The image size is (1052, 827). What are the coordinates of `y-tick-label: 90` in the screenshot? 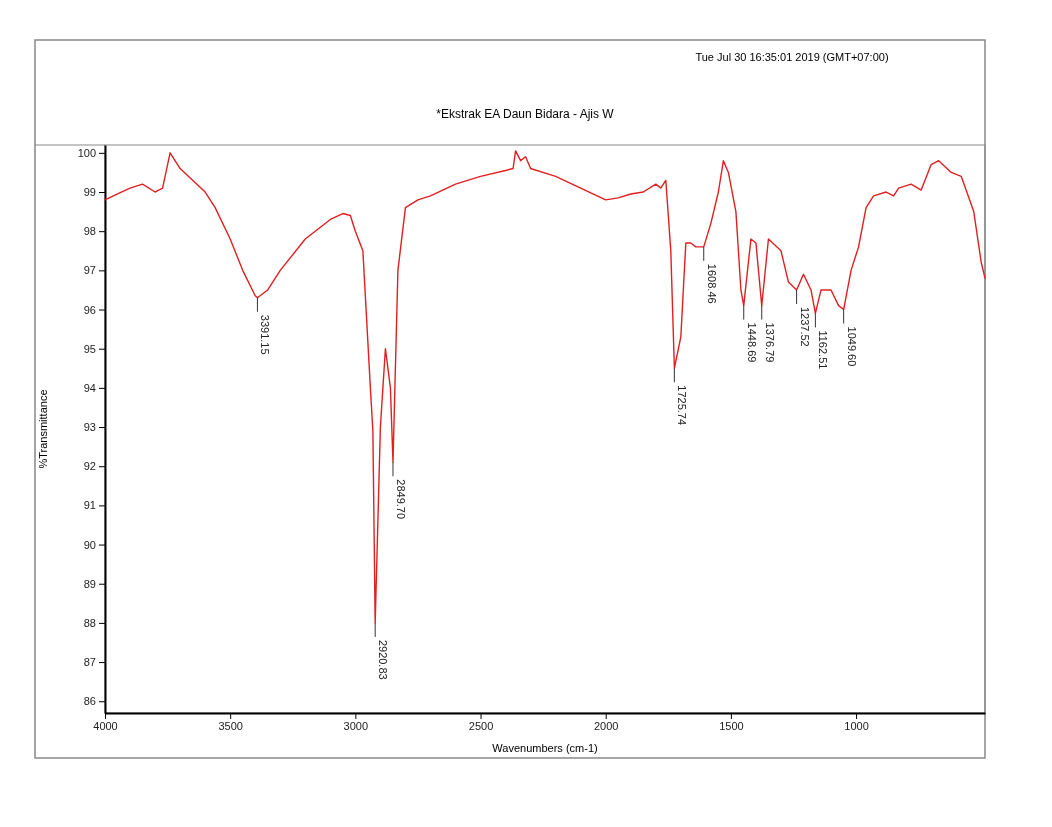 It's located at (89, 544).